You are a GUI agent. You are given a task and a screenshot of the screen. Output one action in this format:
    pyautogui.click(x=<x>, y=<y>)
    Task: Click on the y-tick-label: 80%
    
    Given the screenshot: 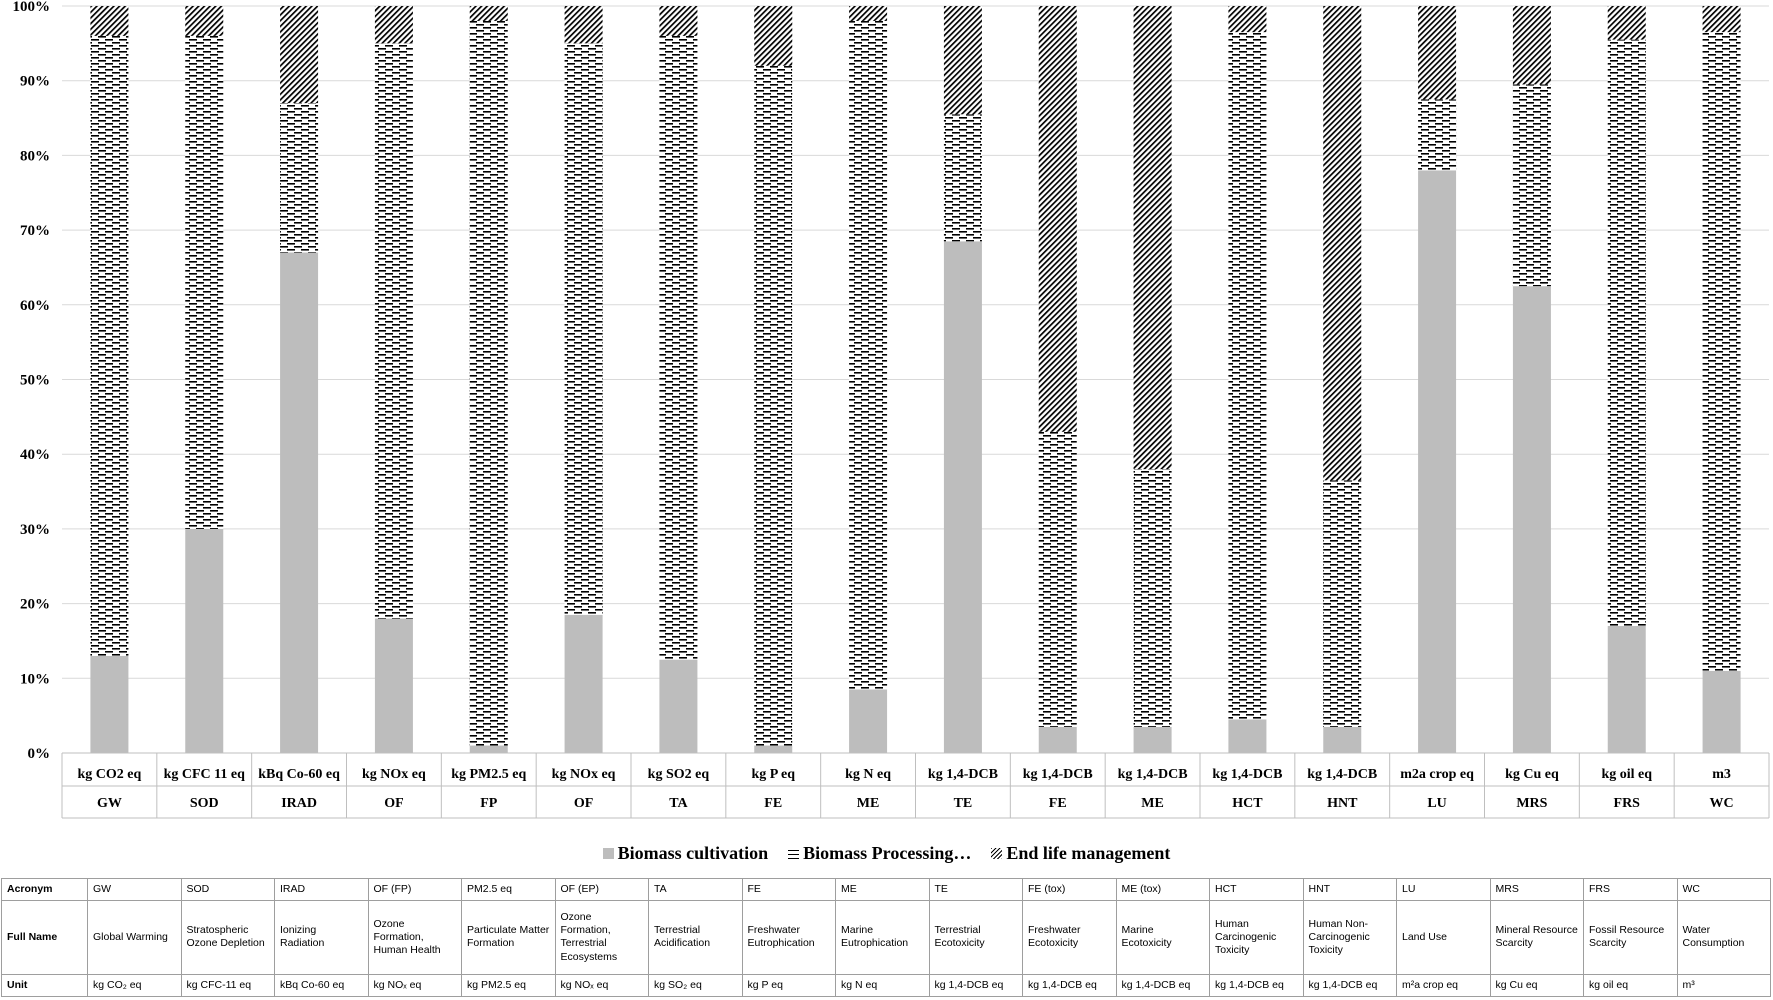 What is the action you would take?
    pyautogui.click(x=35, y=156)
    